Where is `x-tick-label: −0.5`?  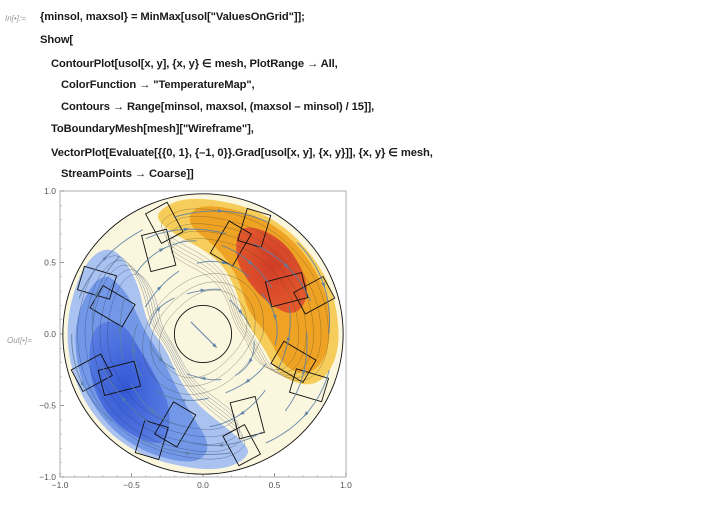 x-tick-label: −0.5 is located at coordinates (131, 485).